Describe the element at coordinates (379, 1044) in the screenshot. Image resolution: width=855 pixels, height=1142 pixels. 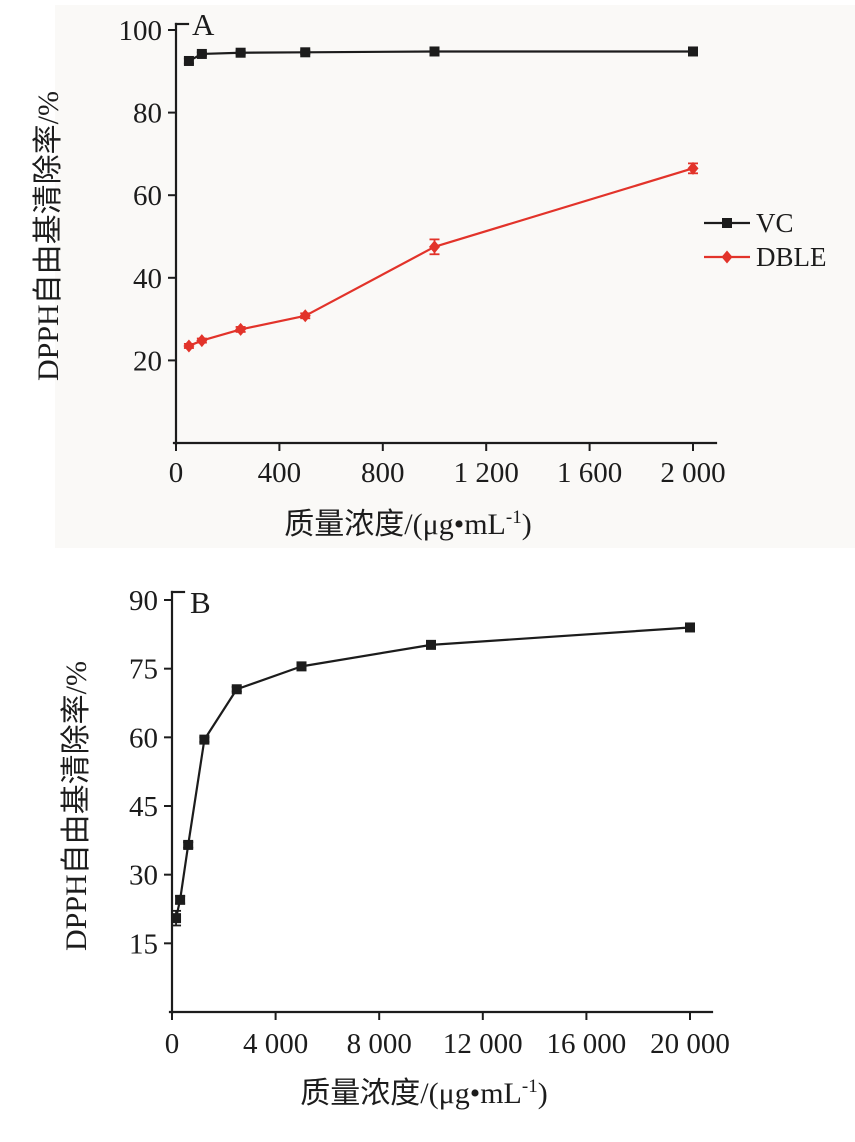
I see `x-tick-label: 8 000` at that location.